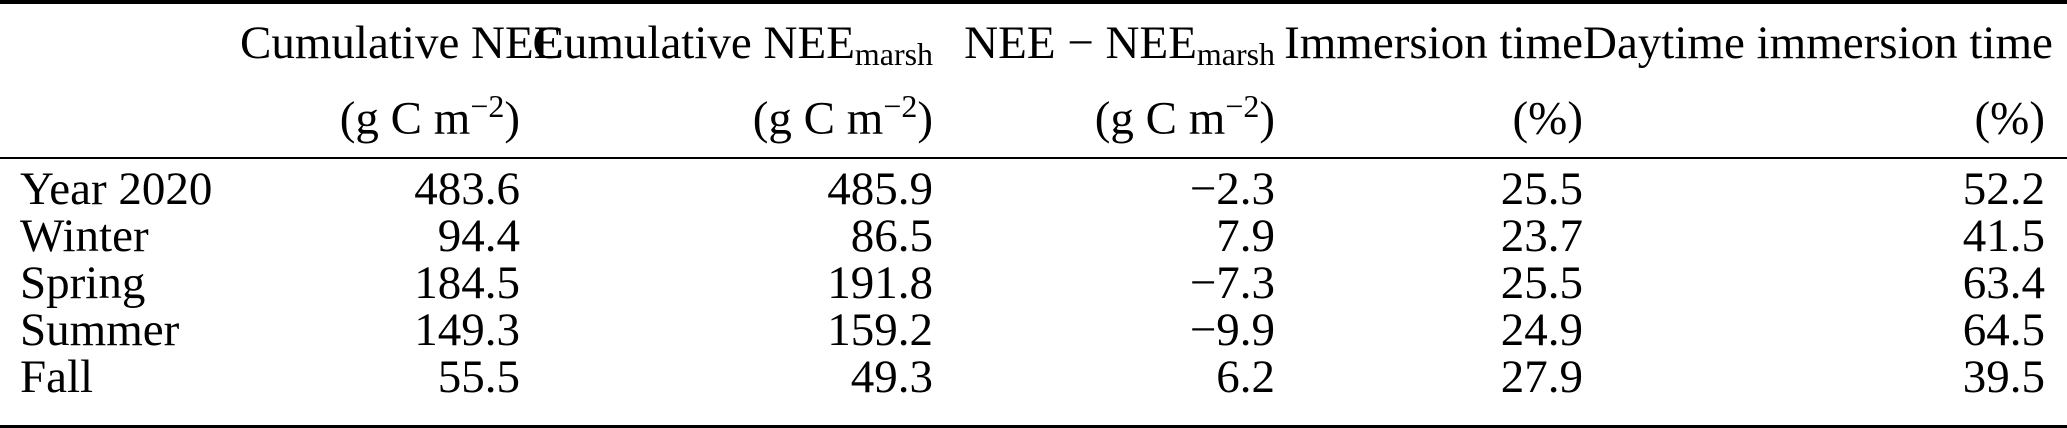  Describe the element at coordinates (891, 376) in the screenshot. I see `cell-cumulative-nee-marsh: 49.3` at that location.